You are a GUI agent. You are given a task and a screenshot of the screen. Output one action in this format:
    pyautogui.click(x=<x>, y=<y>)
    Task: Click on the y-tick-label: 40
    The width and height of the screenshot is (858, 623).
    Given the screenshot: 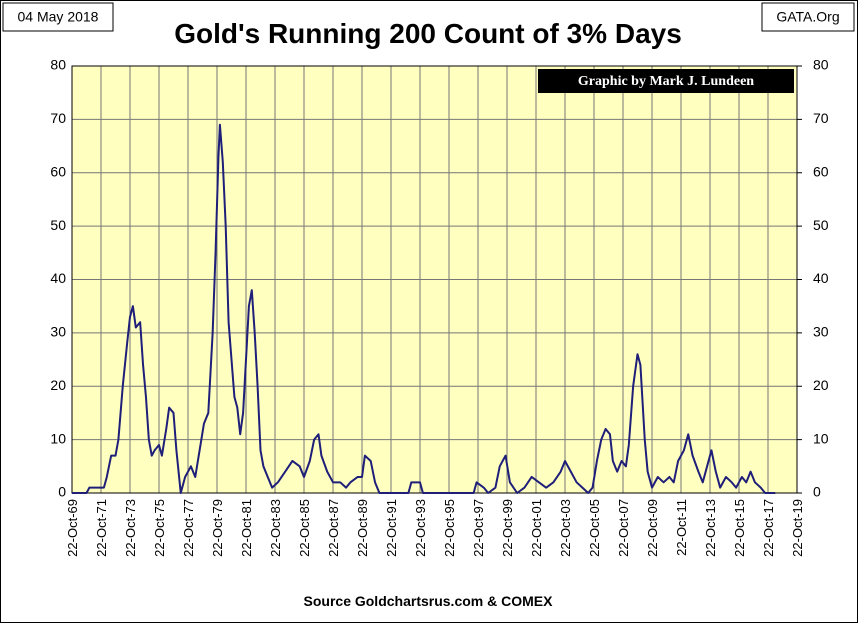 What is the action you would take?
    pyautogui.click(x=58, y=278)
    